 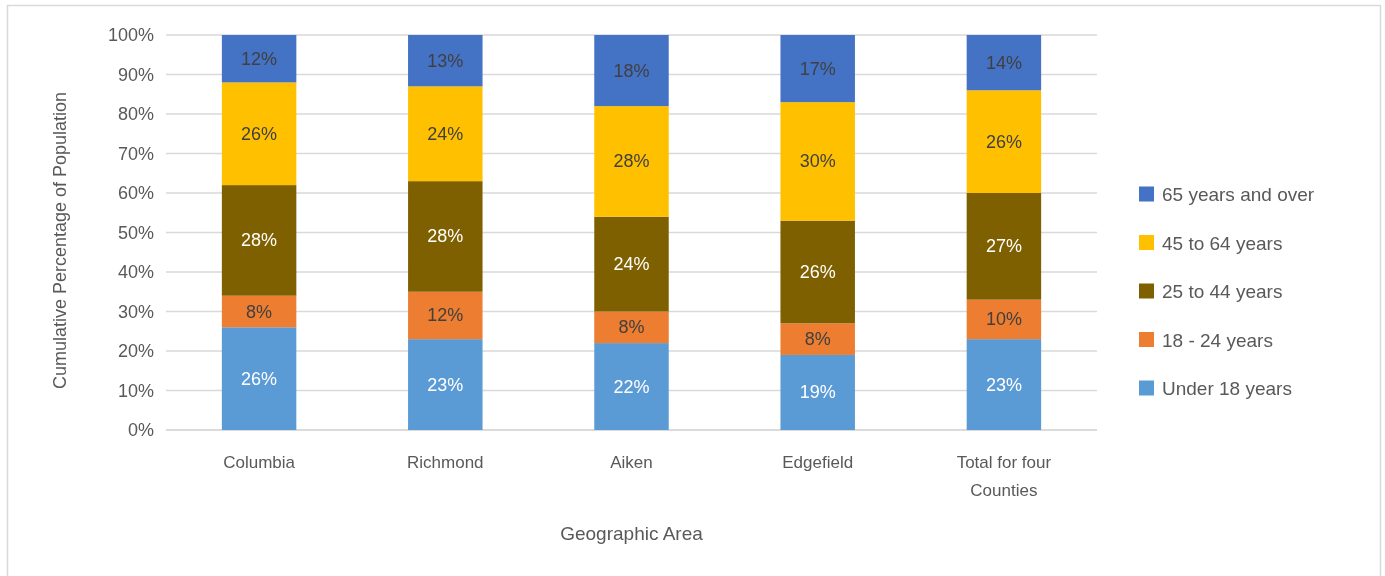 I want to click on legend-label: 65 years and over, so click(x=1238, y=194).